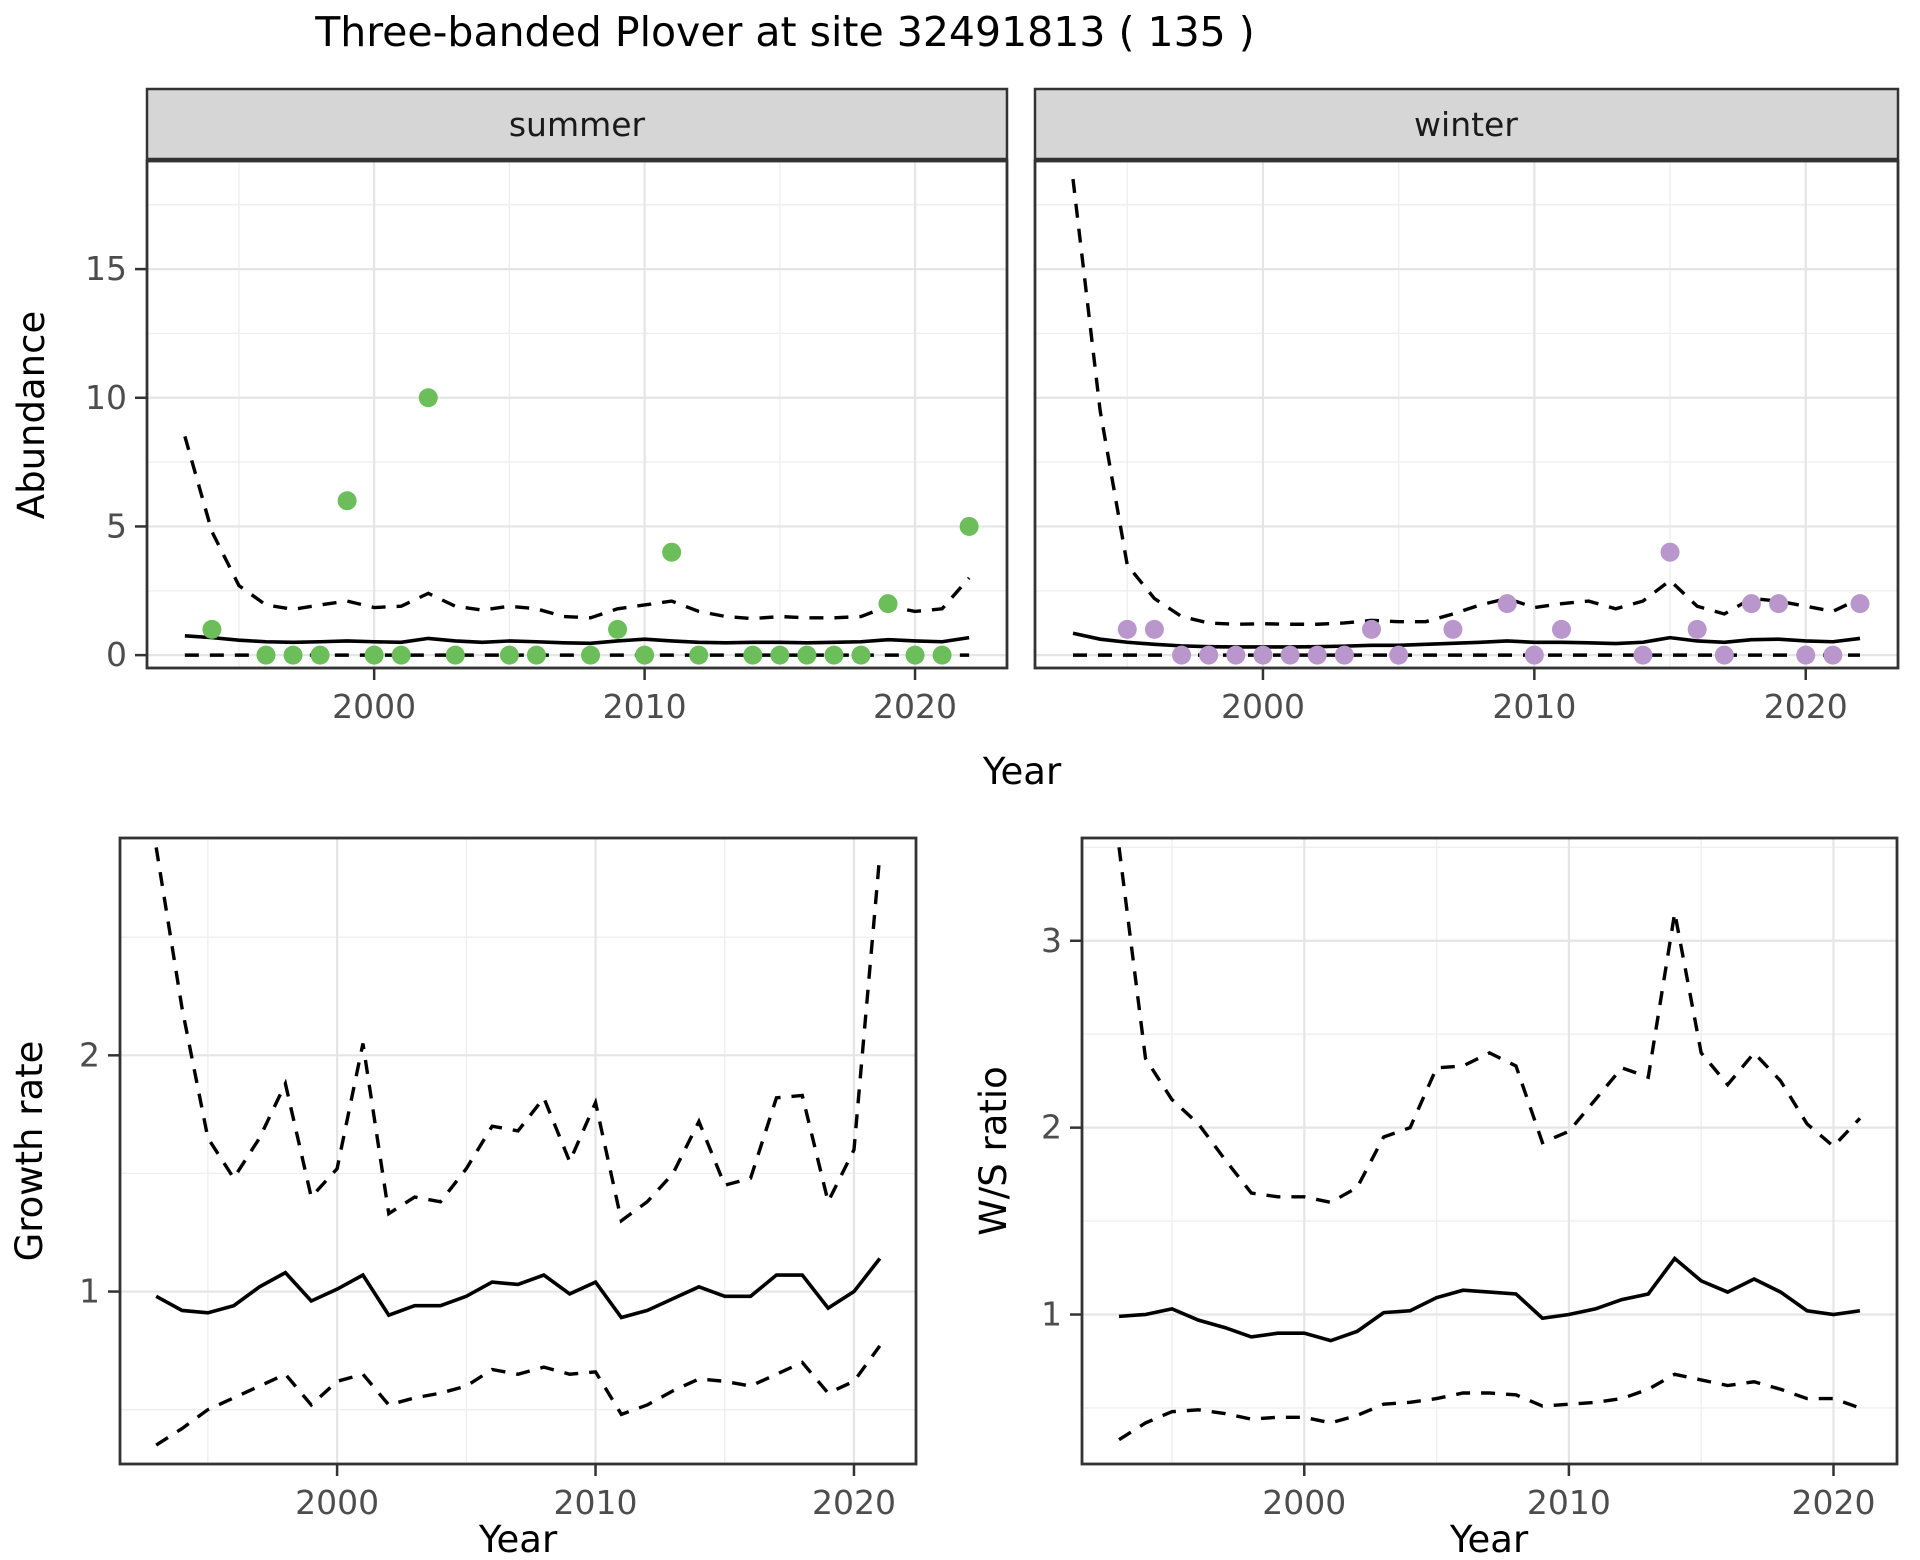  Describe the element at coordinates (1489, 1299) in the screenshot. I see `series-ws-ratio-median` at that location.